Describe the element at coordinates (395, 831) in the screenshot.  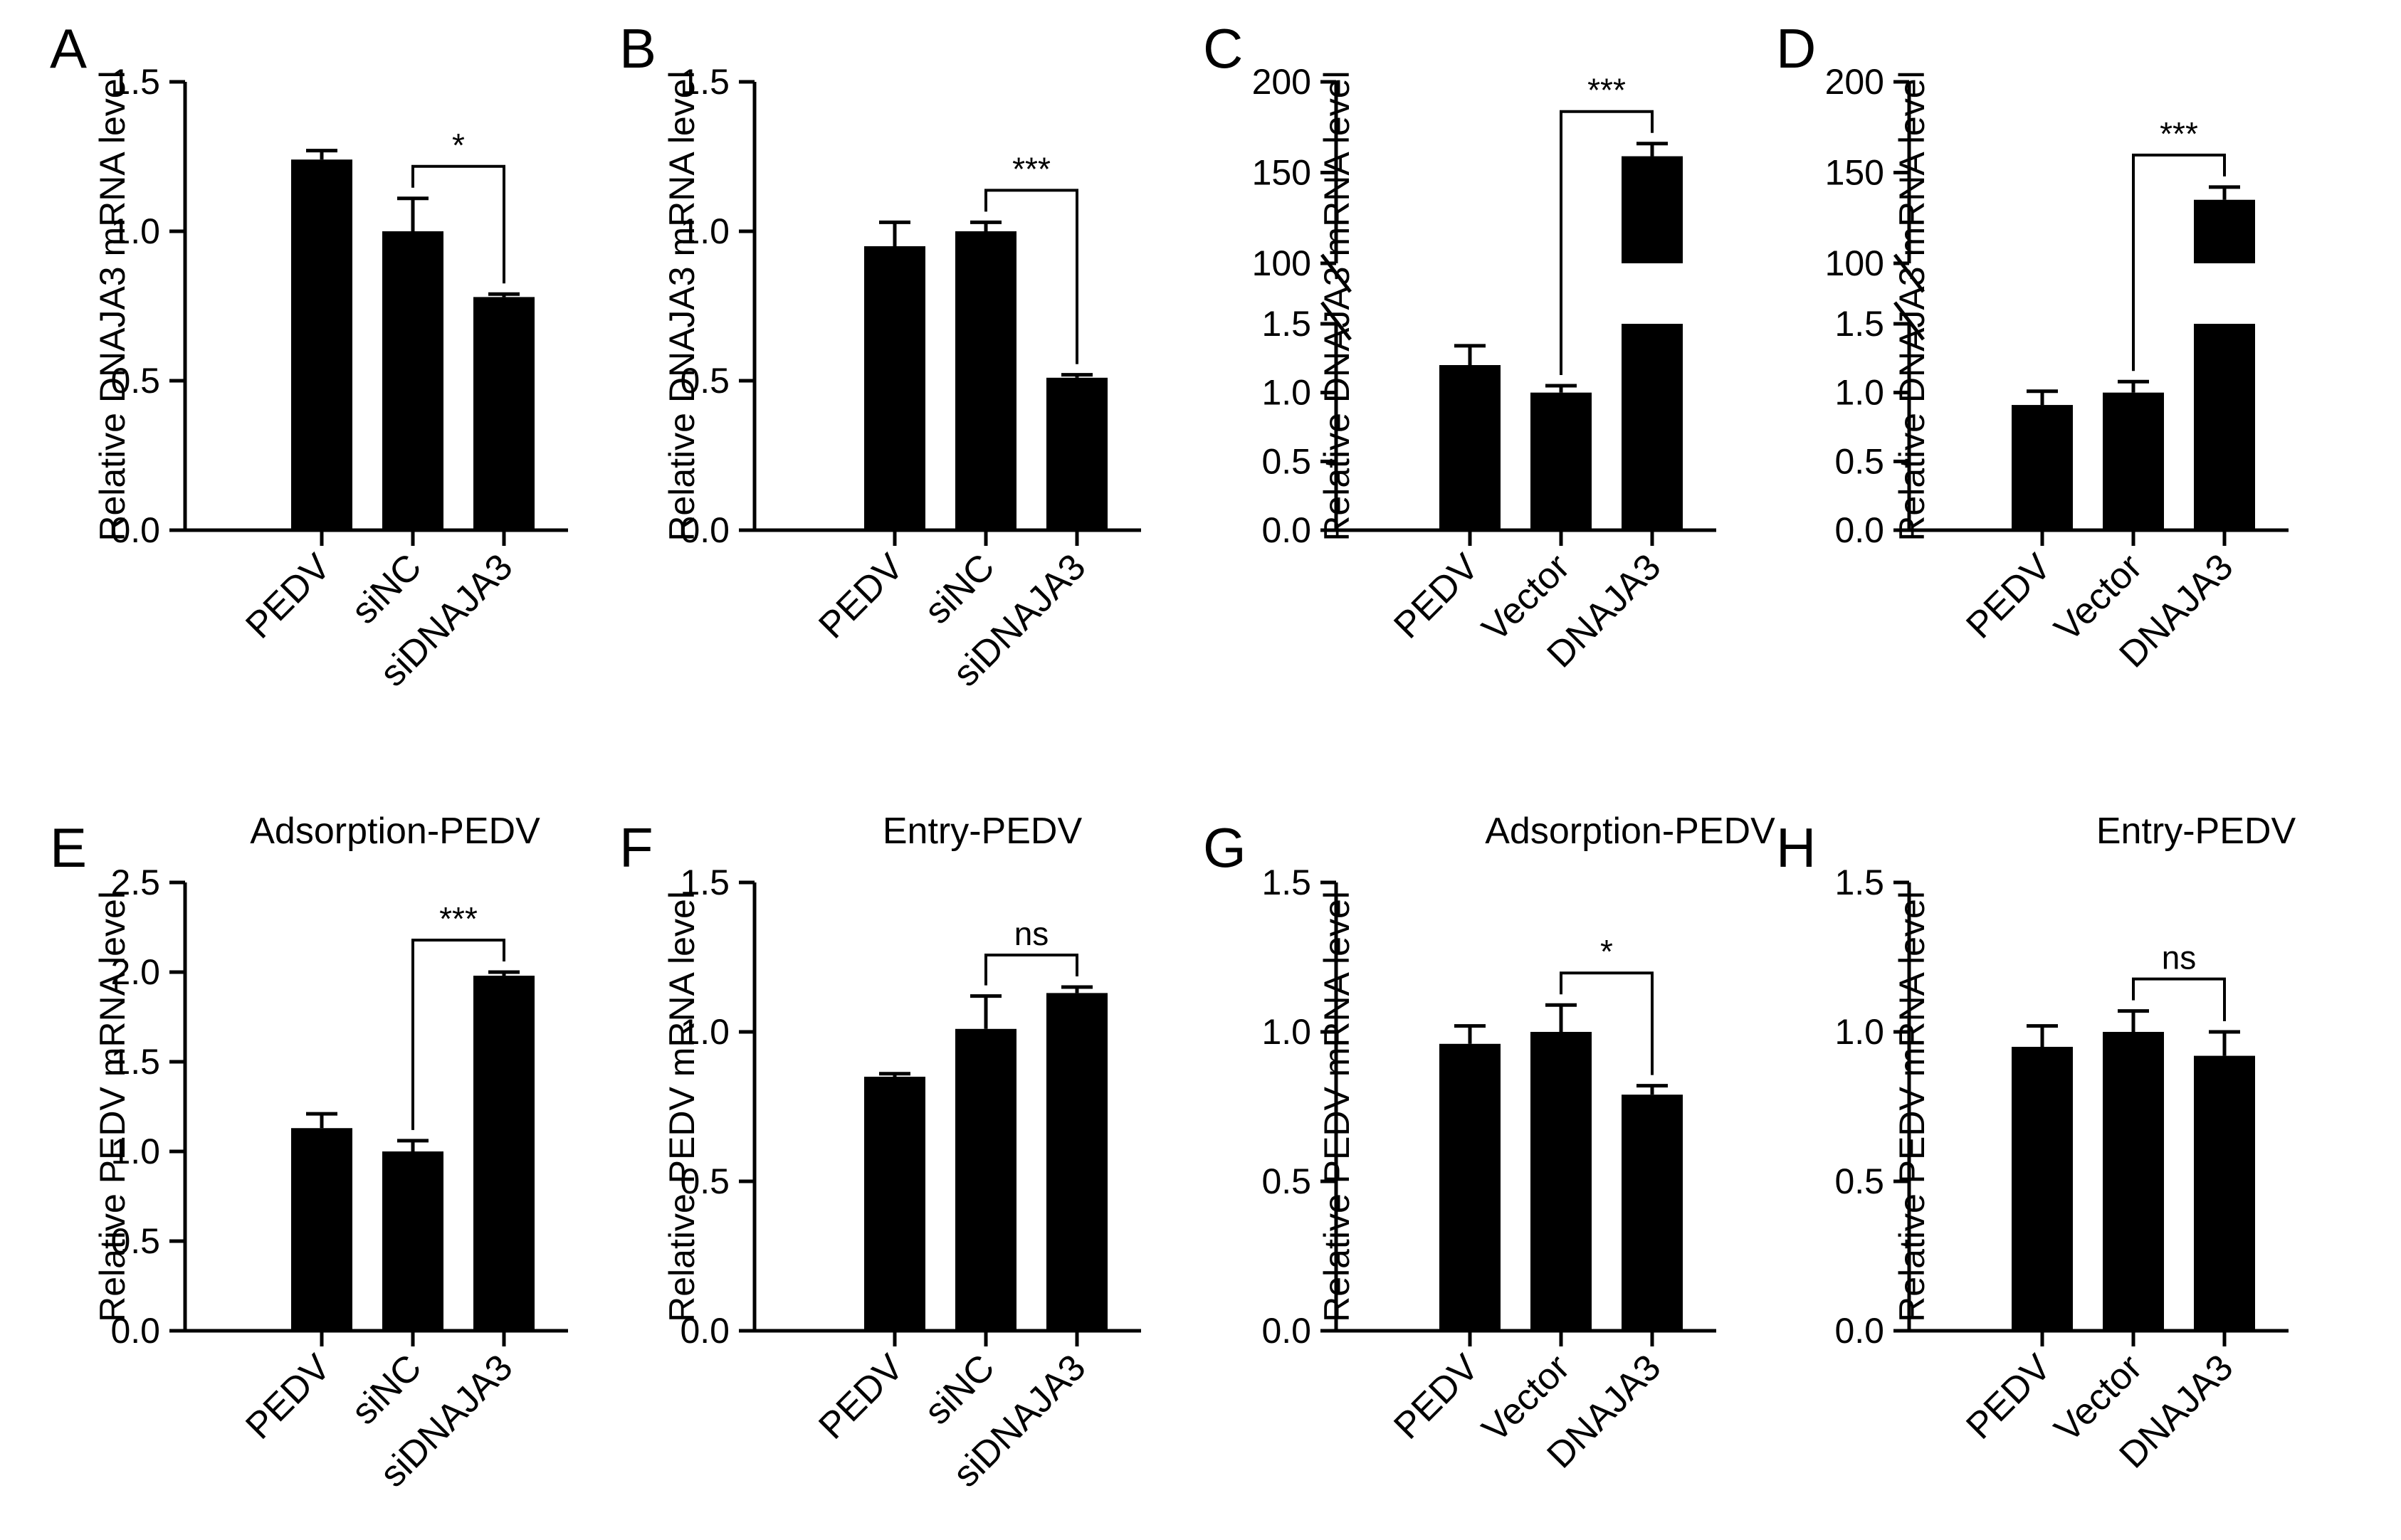
I see `chart-title: Adsorption-PEDV` at that location.